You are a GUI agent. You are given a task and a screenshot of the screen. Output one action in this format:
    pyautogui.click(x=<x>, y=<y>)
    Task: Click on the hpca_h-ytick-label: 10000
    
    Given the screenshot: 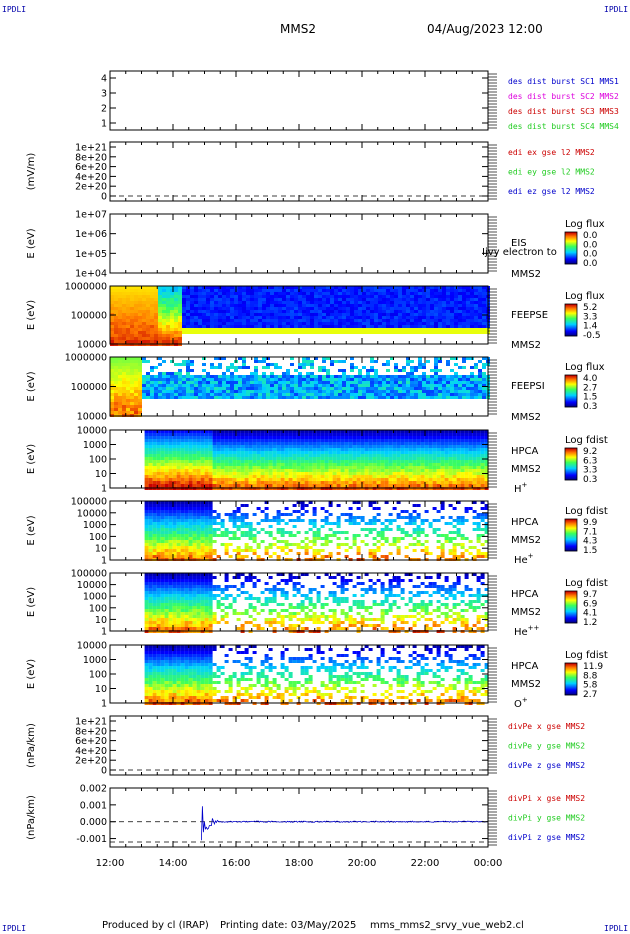 What is the action you would take?
    pyautogui.click(x=92, y=431)
    